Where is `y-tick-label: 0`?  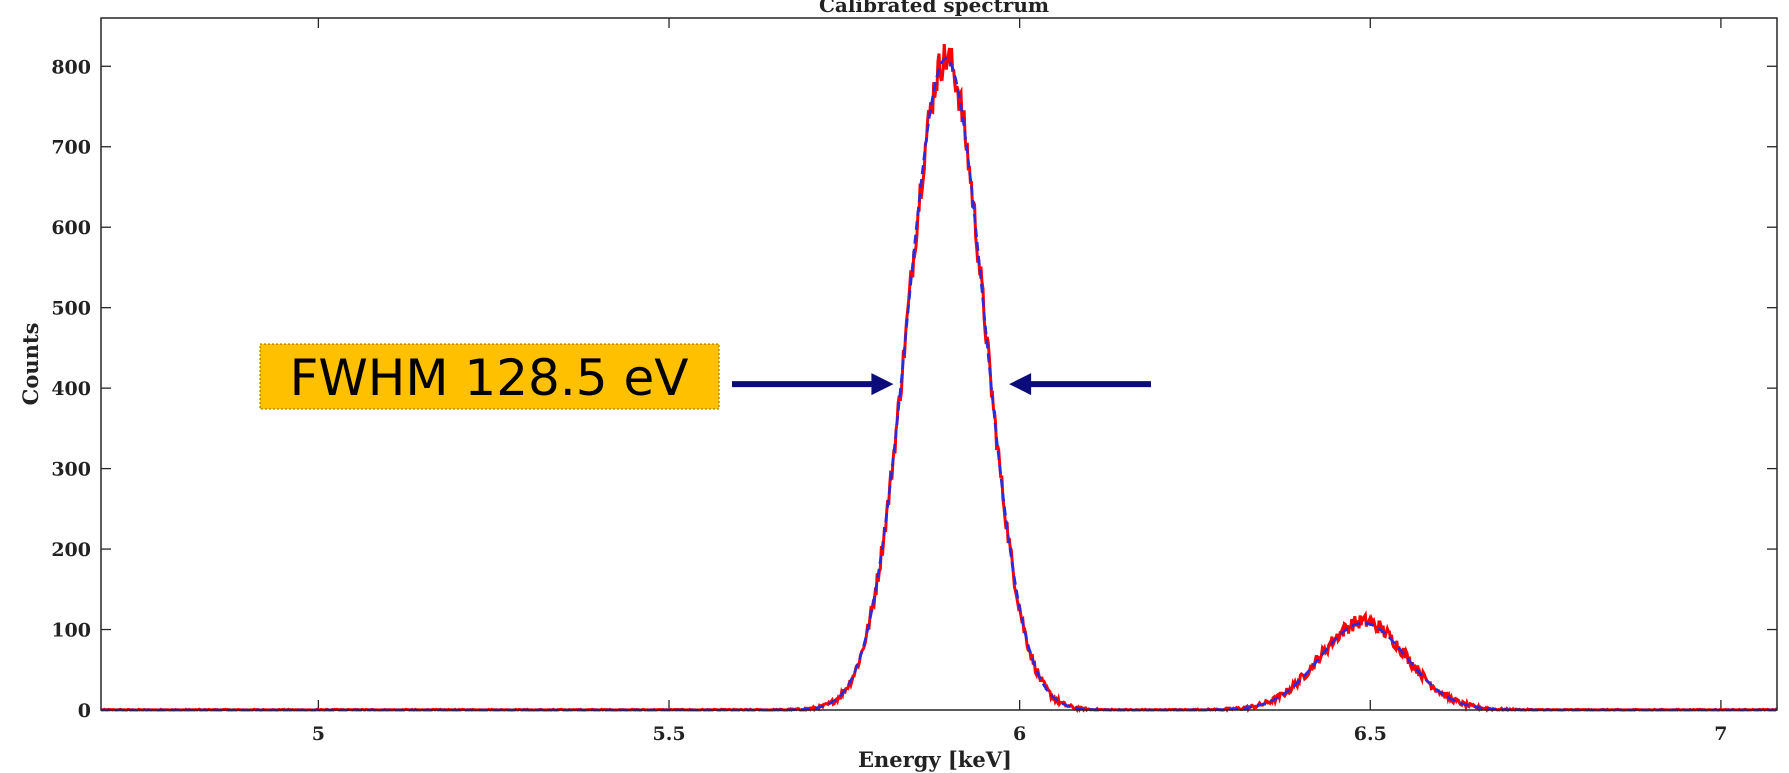 y-tick-label: 0 is located at coordinates (84, 711).